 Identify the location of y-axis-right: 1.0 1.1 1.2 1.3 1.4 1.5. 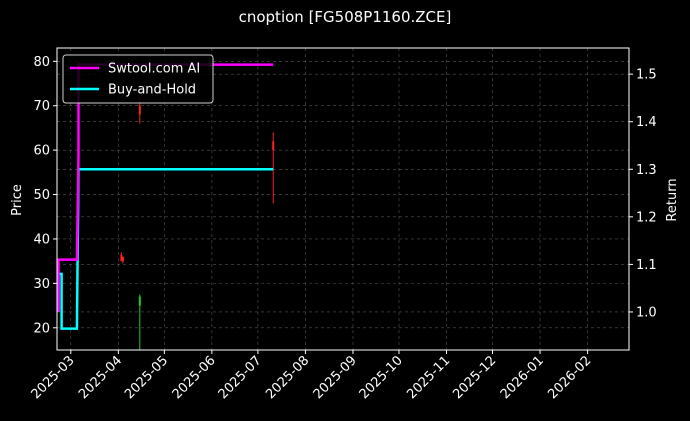
(643, 194).